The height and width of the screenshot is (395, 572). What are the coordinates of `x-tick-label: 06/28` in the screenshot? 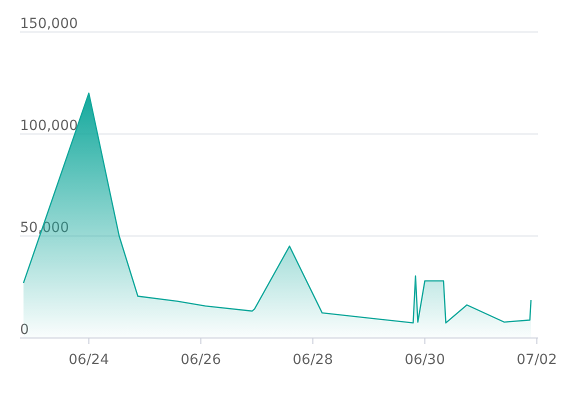 It's located at (313, 360).